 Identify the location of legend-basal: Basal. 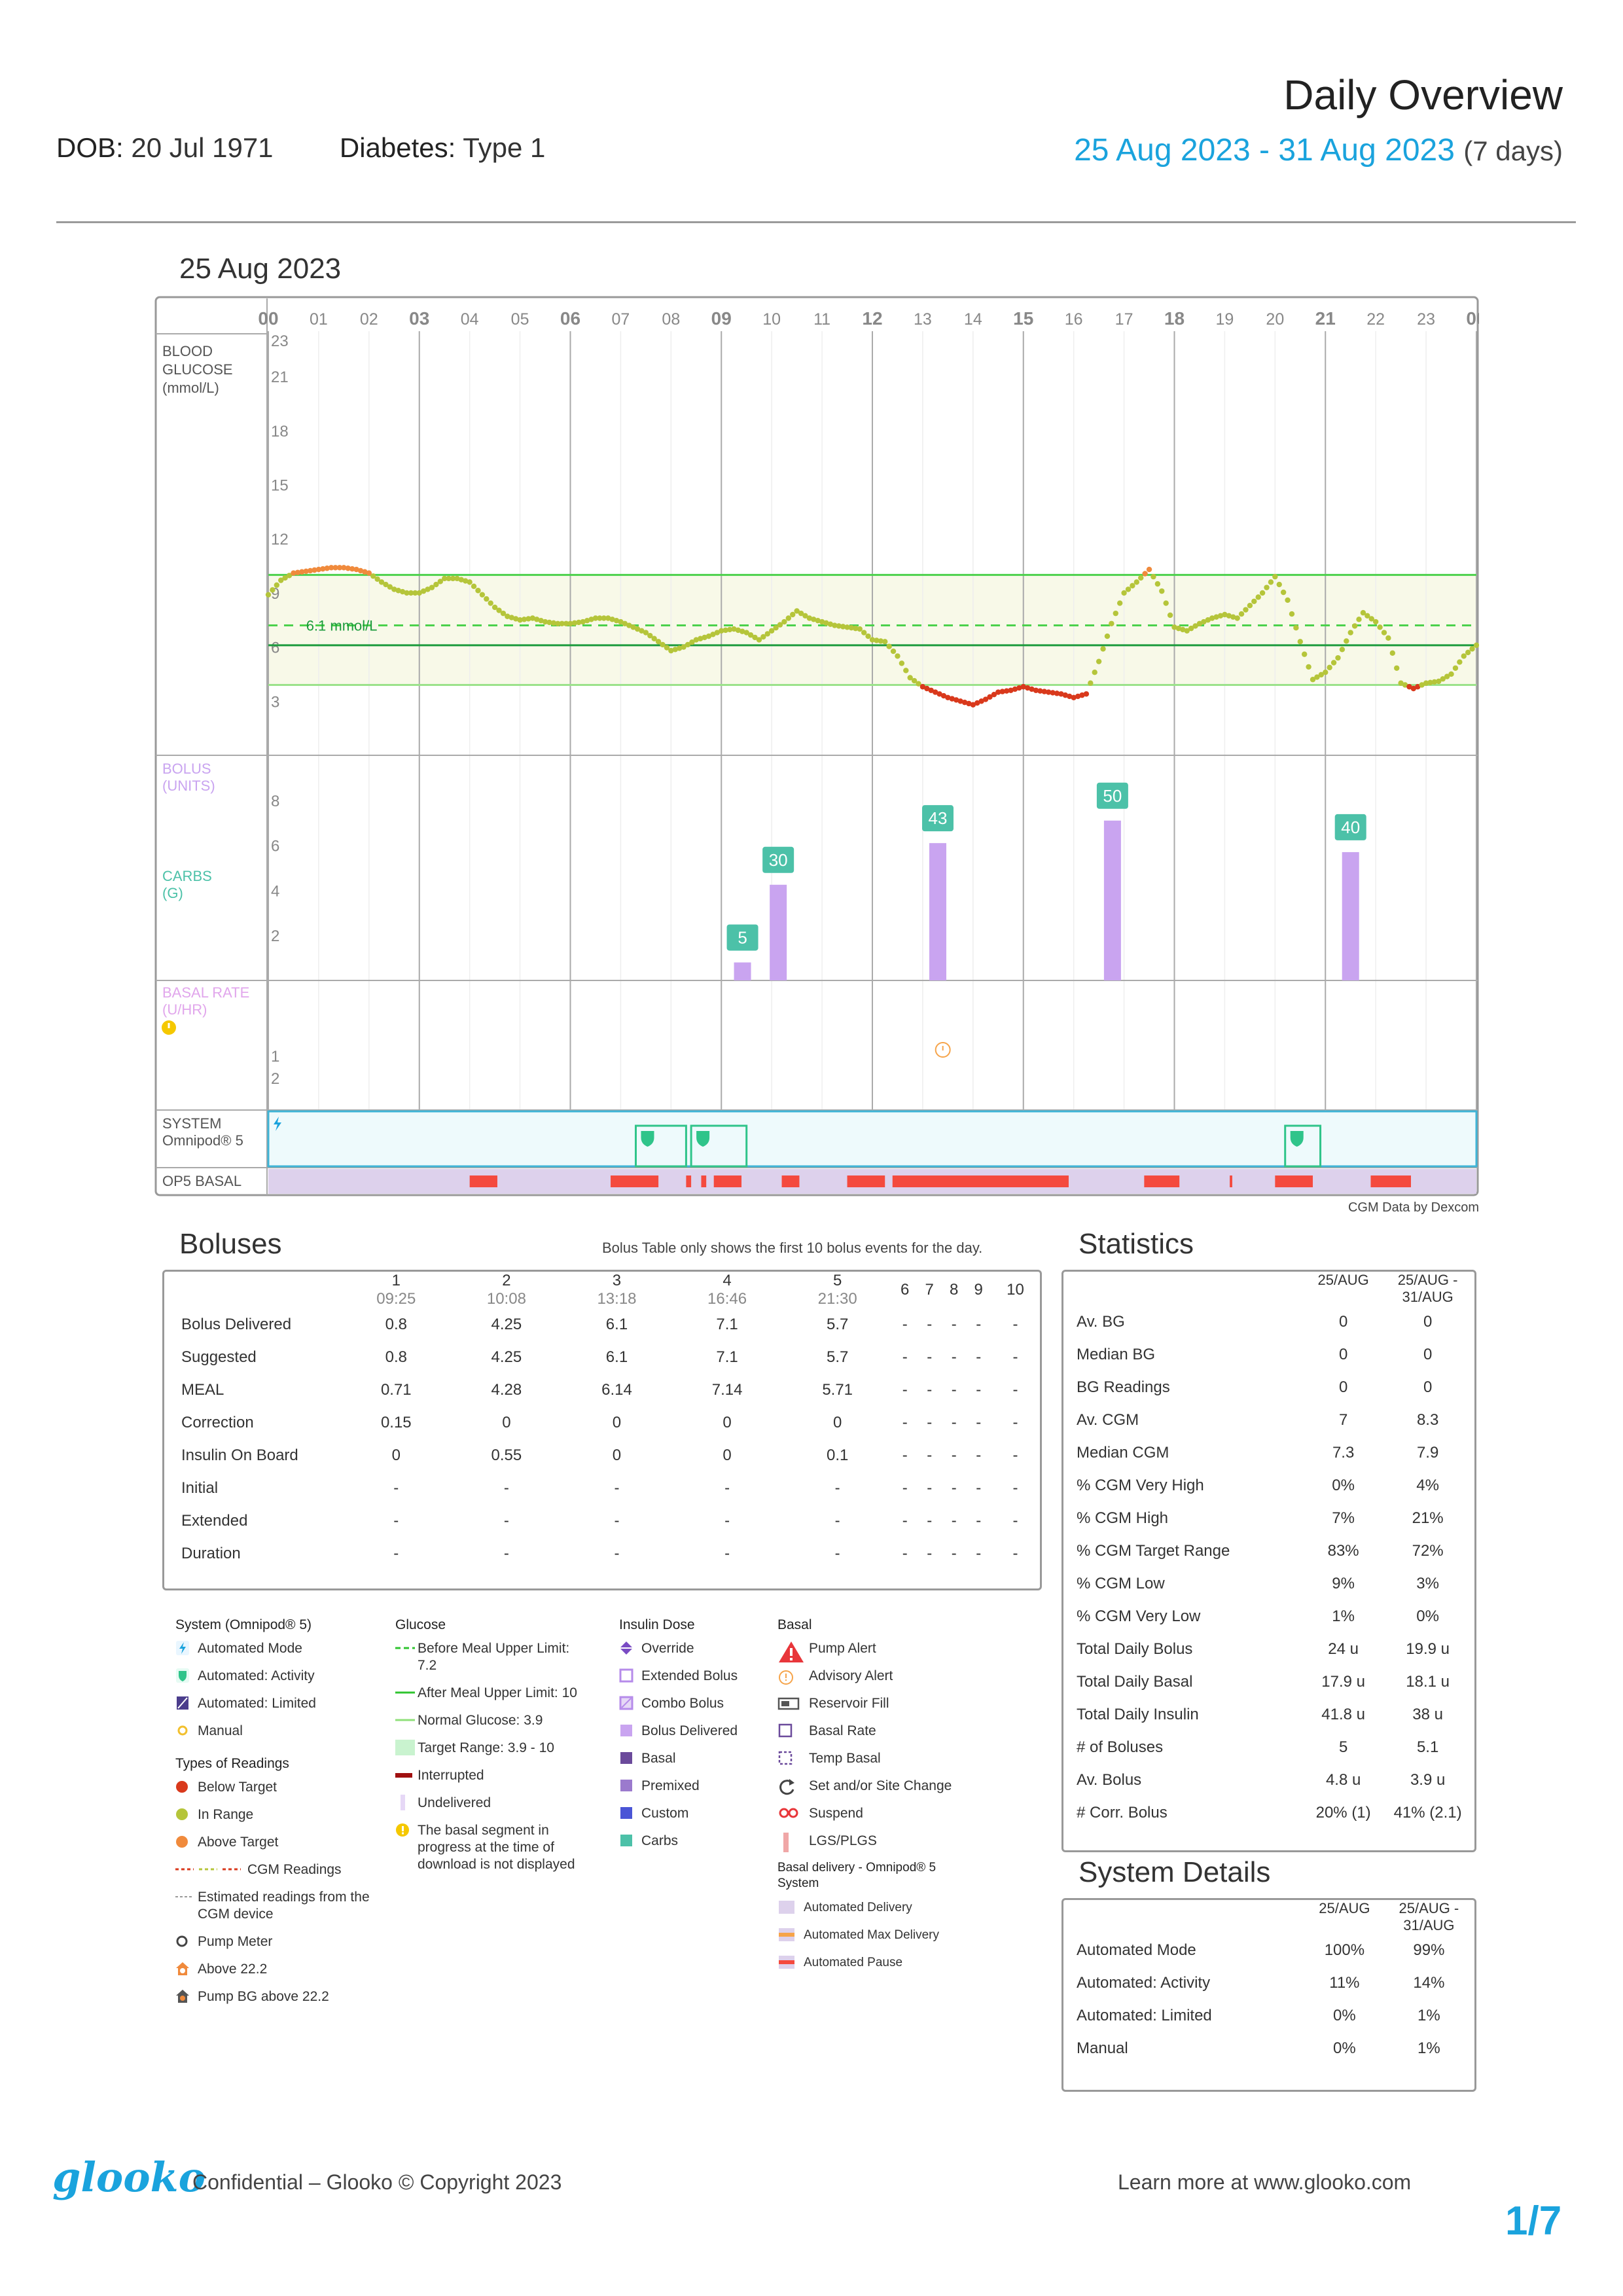
(694, 1759).